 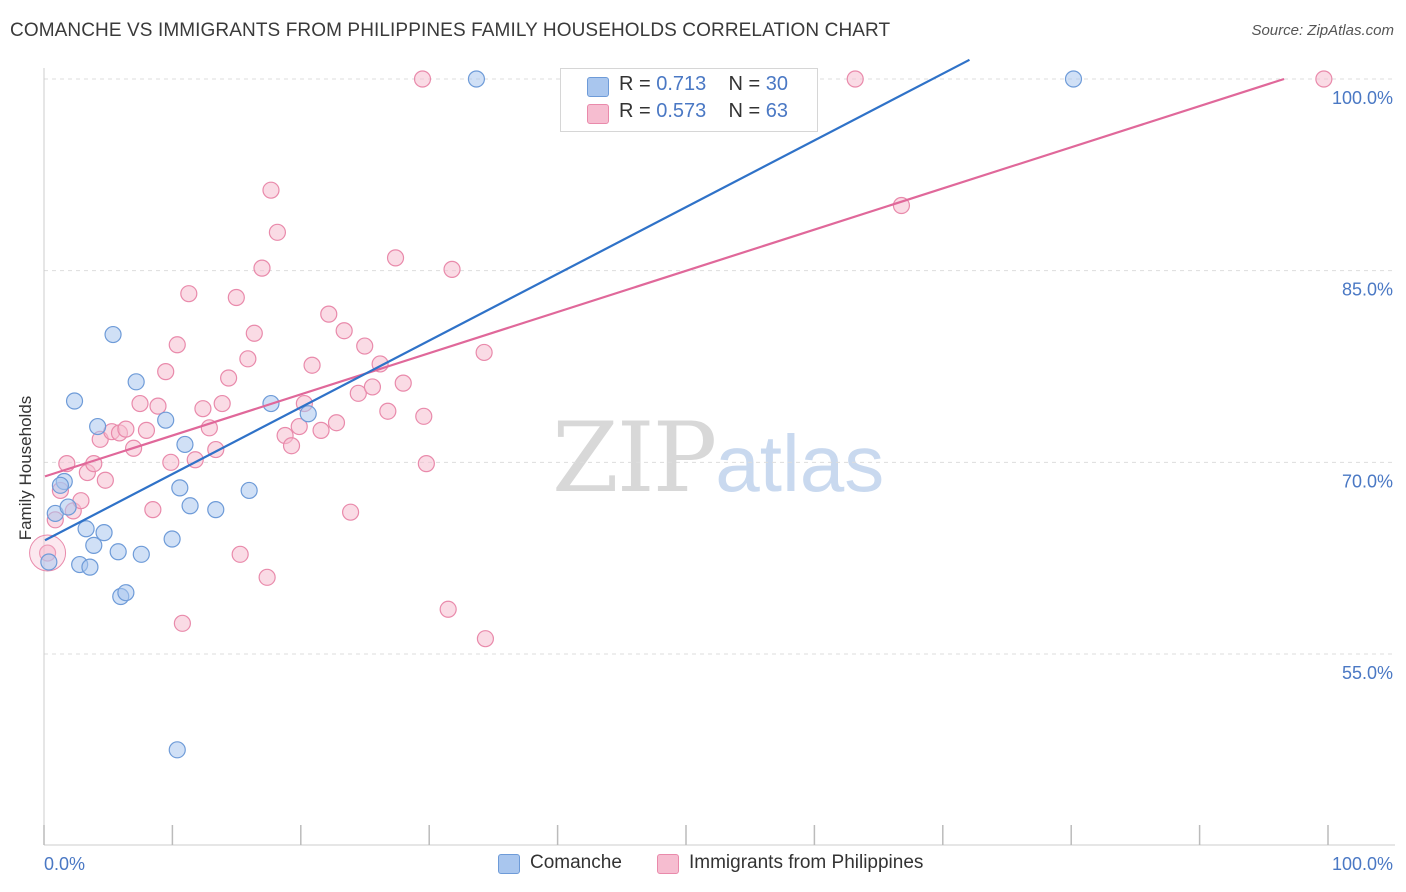 What do you see at coordinates (668, 864) in the screenshot?
I see `series-swatch-philippines` at bounding box center [668, 864].